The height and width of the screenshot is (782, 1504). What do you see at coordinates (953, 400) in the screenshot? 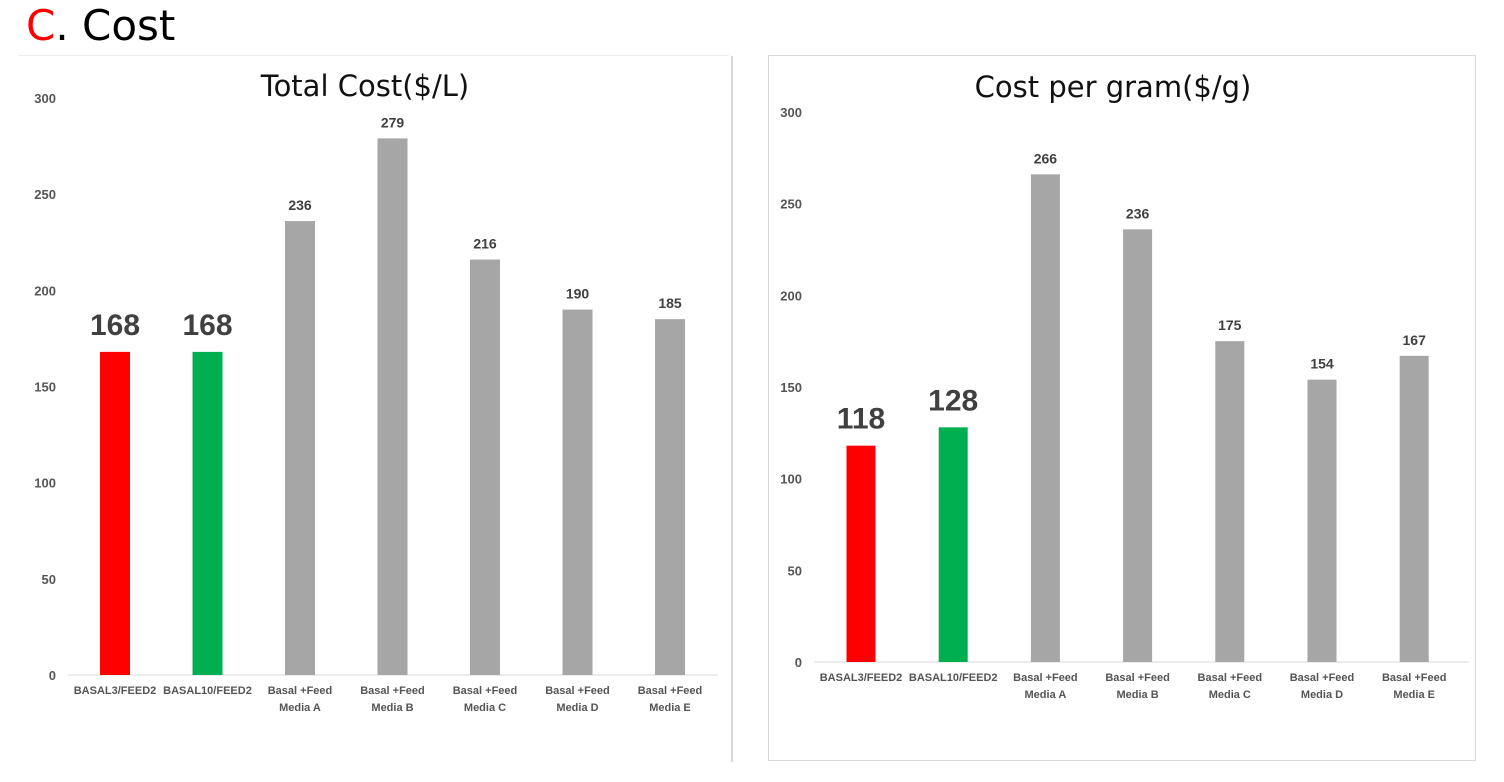
I see `data-label: 128` at bounding box center [953, 400].